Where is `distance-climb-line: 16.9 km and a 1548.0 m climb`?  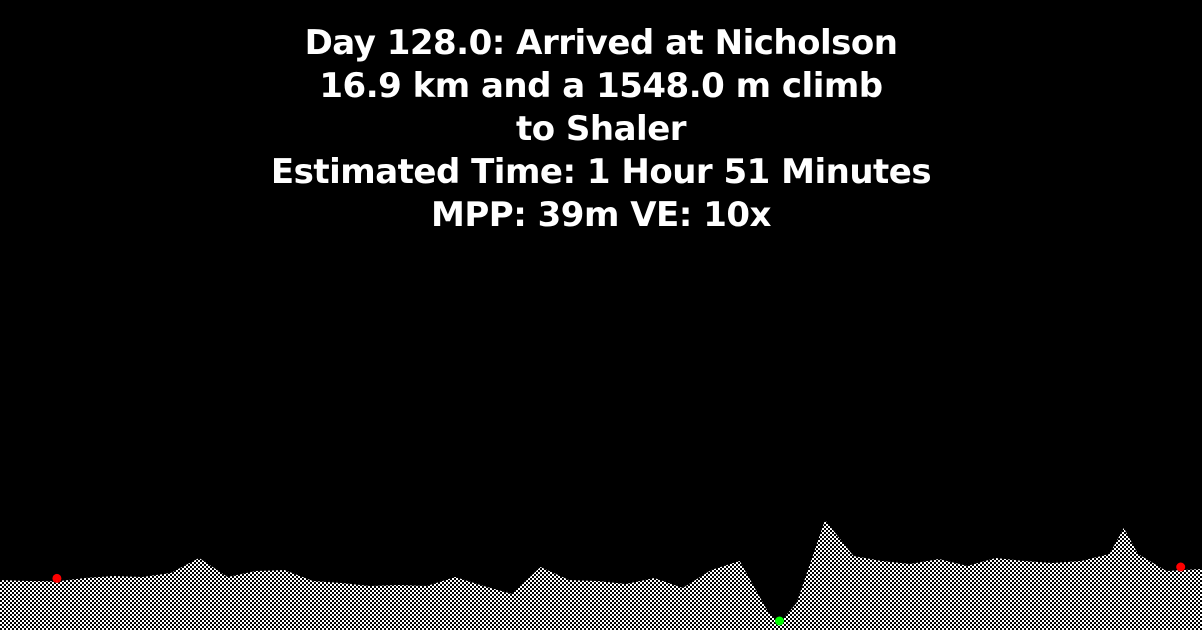
distance-climb-line: 16.9 km and a 1548.0 m climb is located at coordinates (601, 86).